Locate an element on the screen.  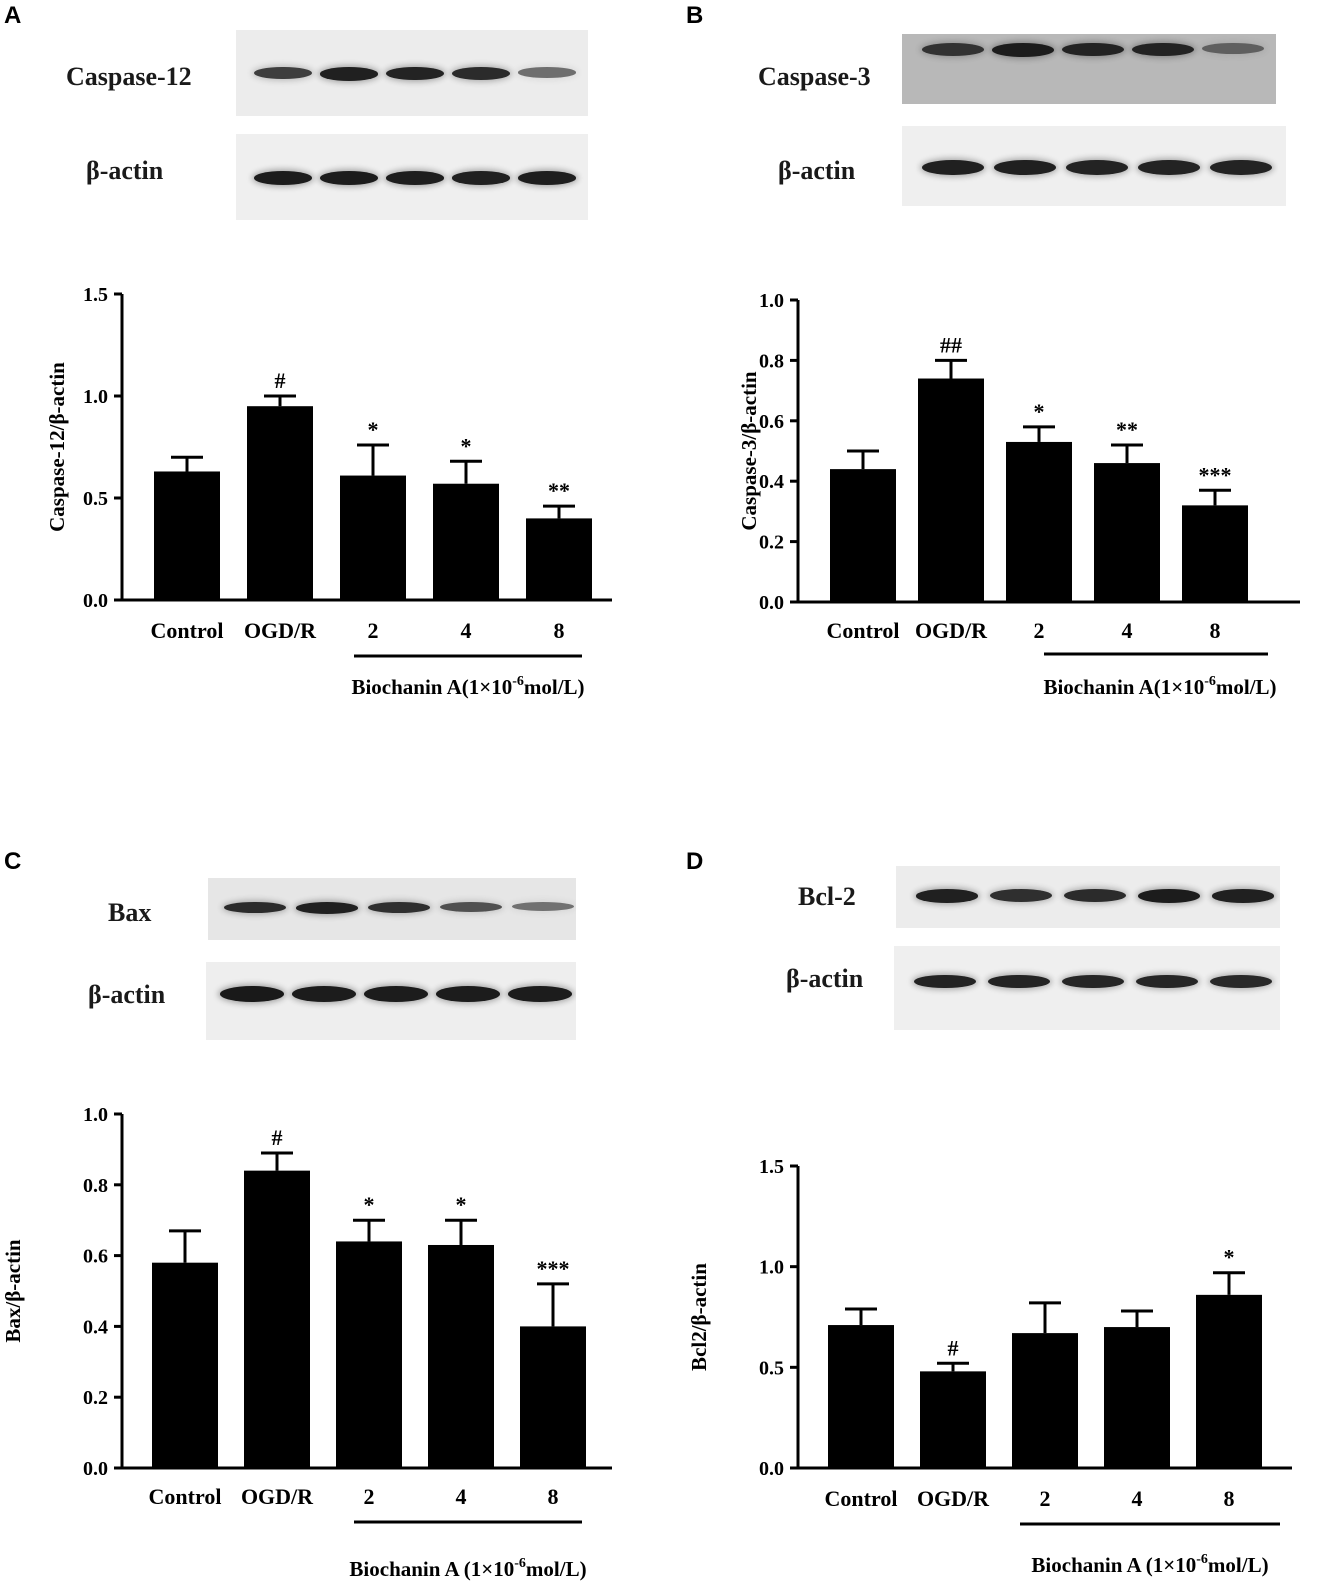
y-tick-label: 1.5 is located at coordinates (771, 1167).